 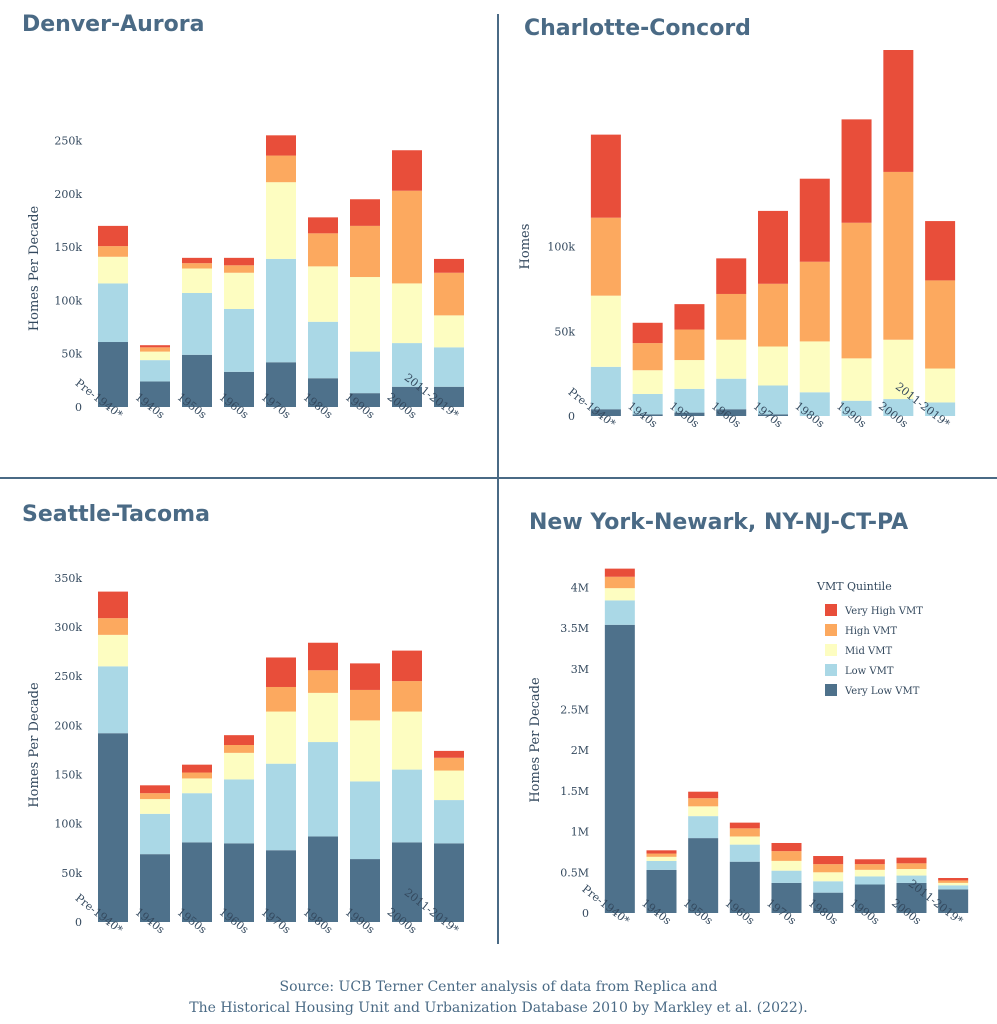 I want to click on y-tick-label: 2M, so click(x=580, y=750).